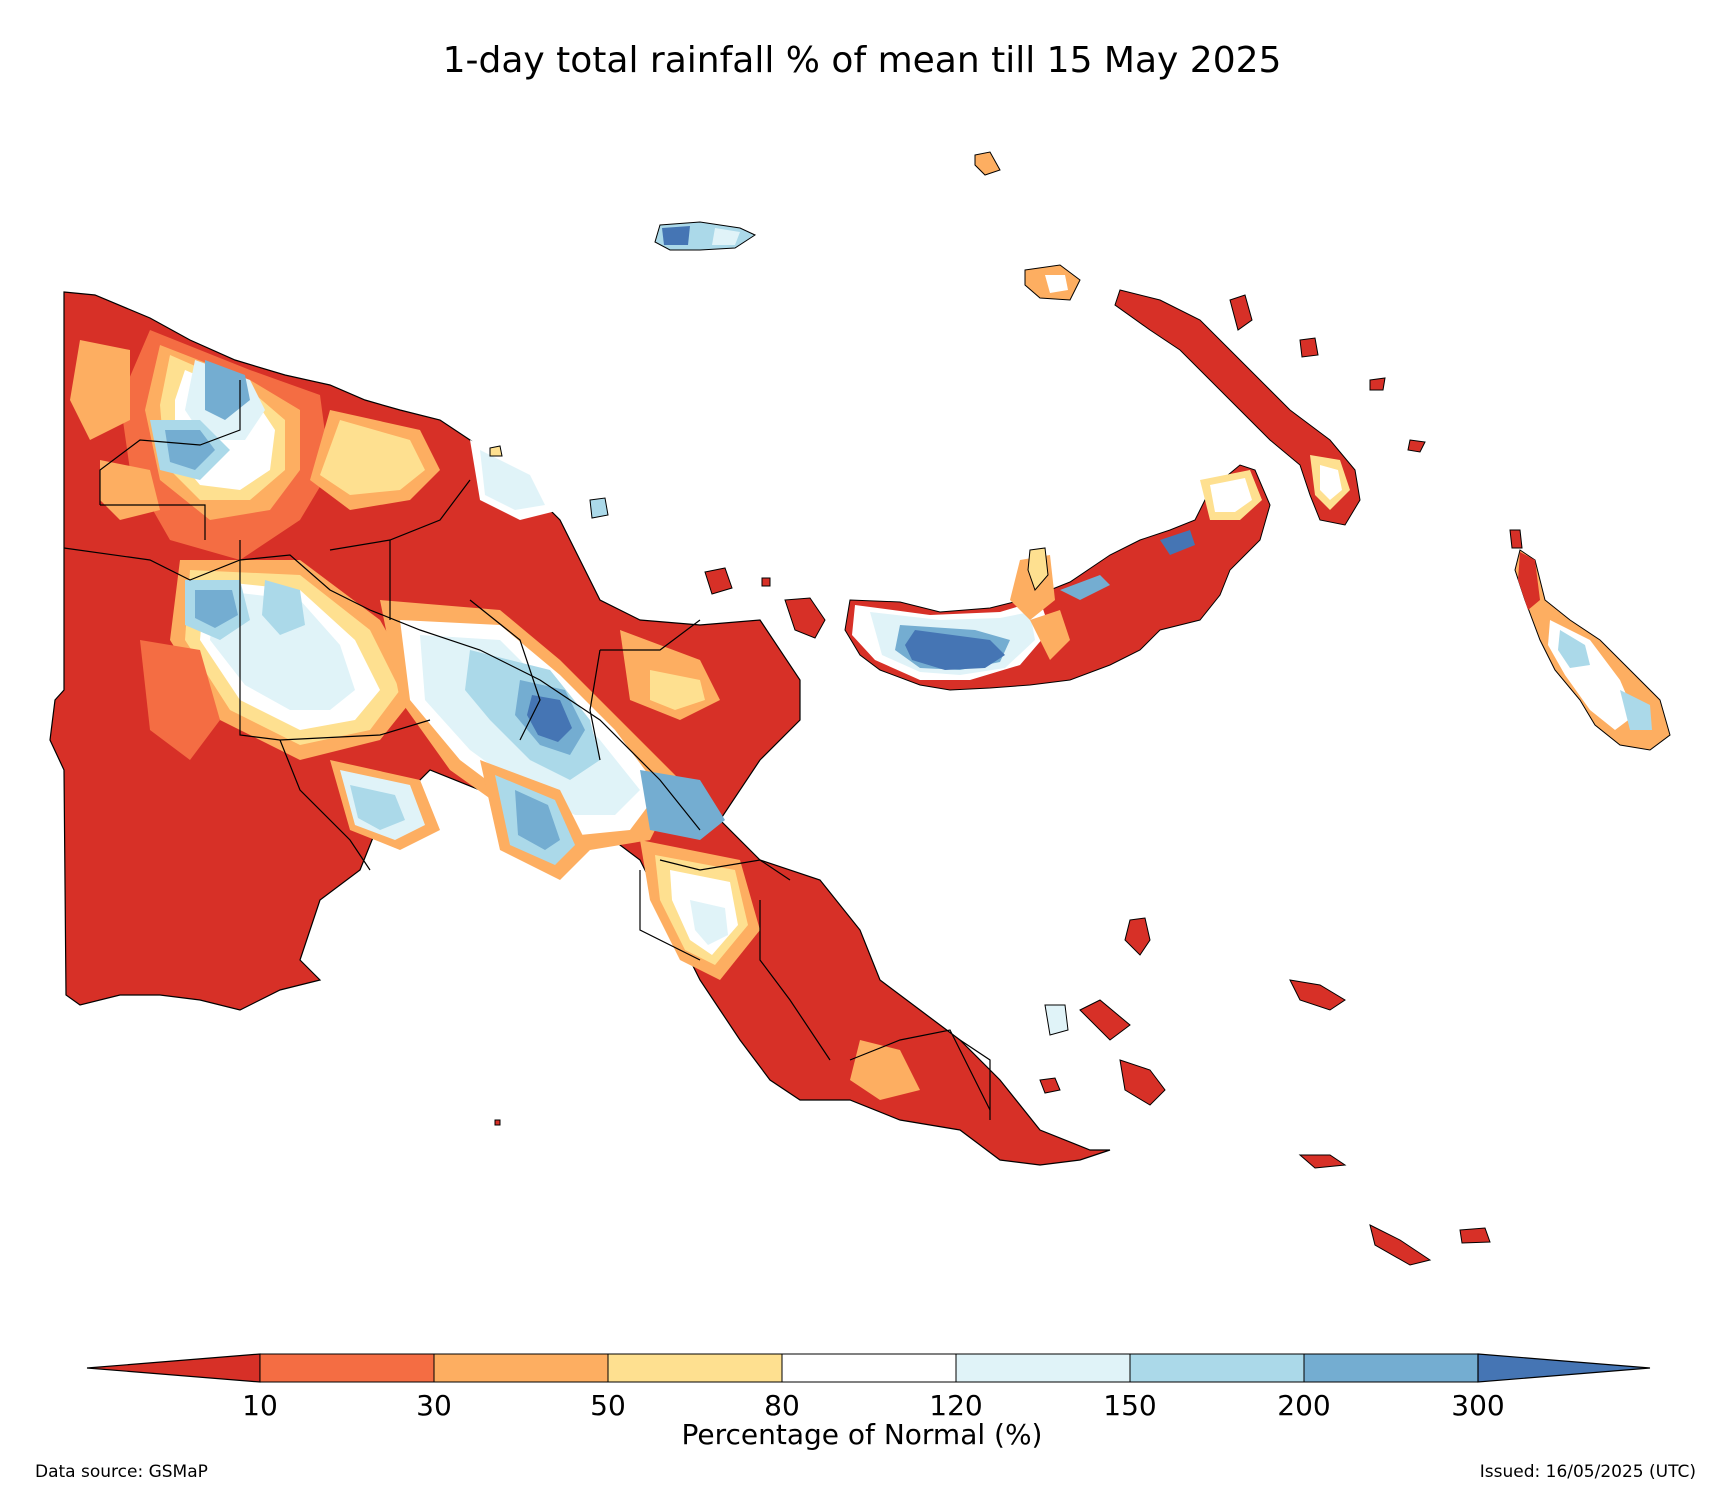 The height and width of the screenshot is (1494, 1724). What do you see at coordinates (987, 163) in the screenshot?
I see `mussau-island` at bounding box center [987, 163].